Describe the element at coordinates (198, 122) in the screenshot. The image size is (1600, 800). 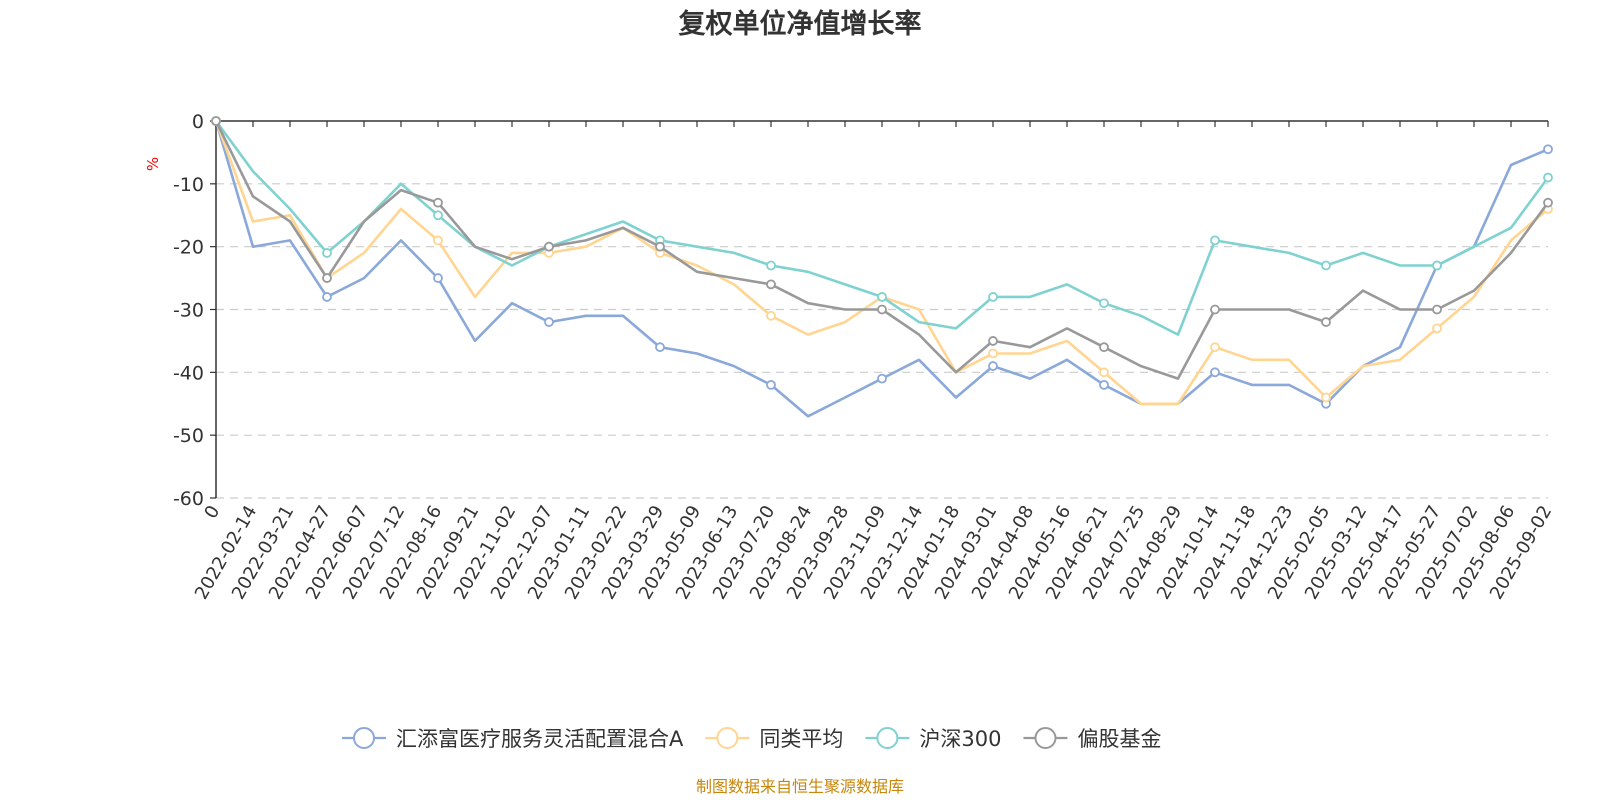
I see `y-tick-label: 0` at that location.